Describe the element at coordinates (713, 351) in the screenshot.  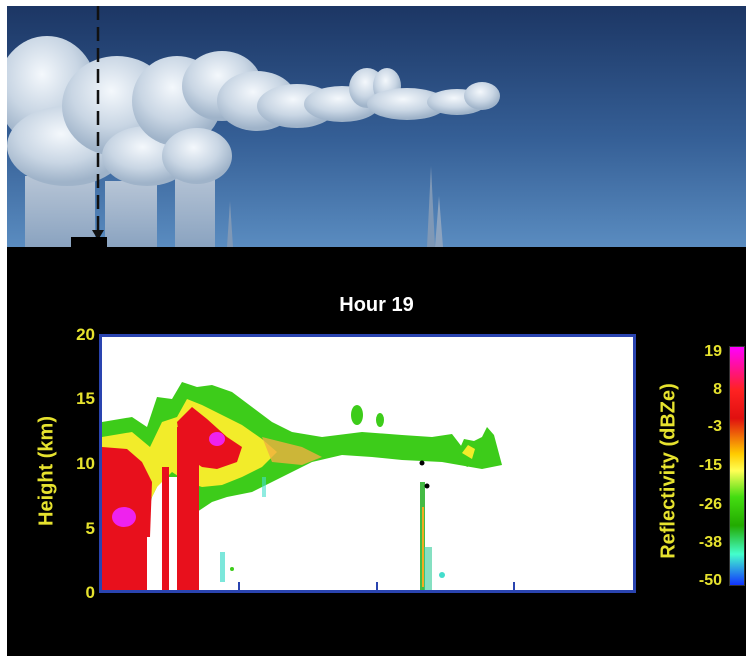
I see `colorbar-tick-label: 19` at that location.